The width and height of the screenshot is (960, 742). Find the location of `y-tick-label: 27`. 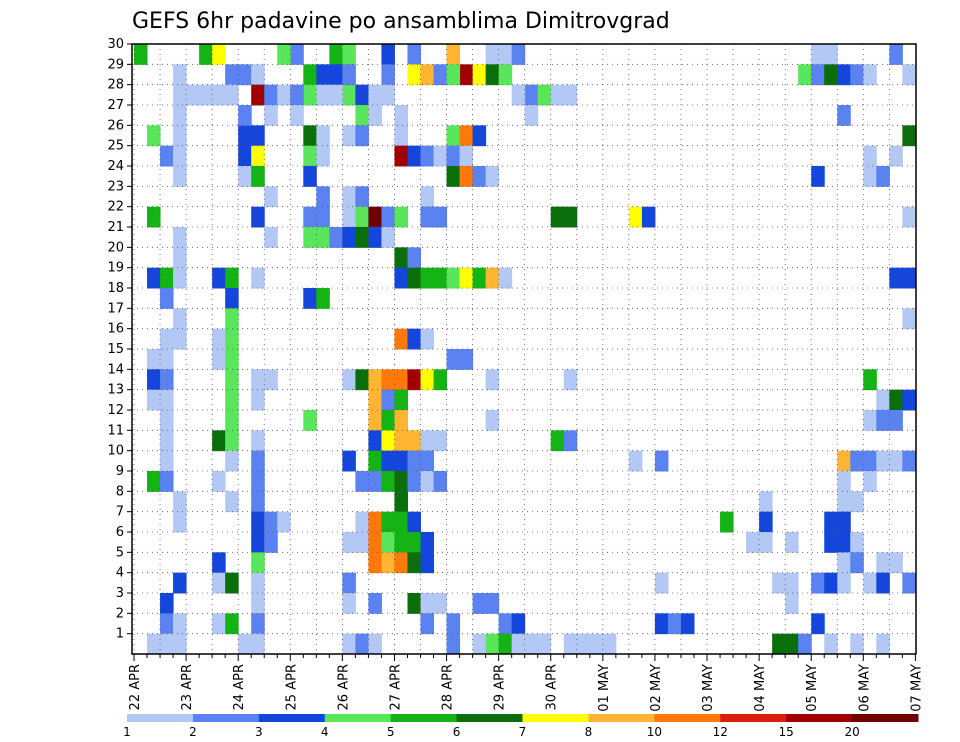

y-tick-label: 27 is located at coordinates (115, 105).